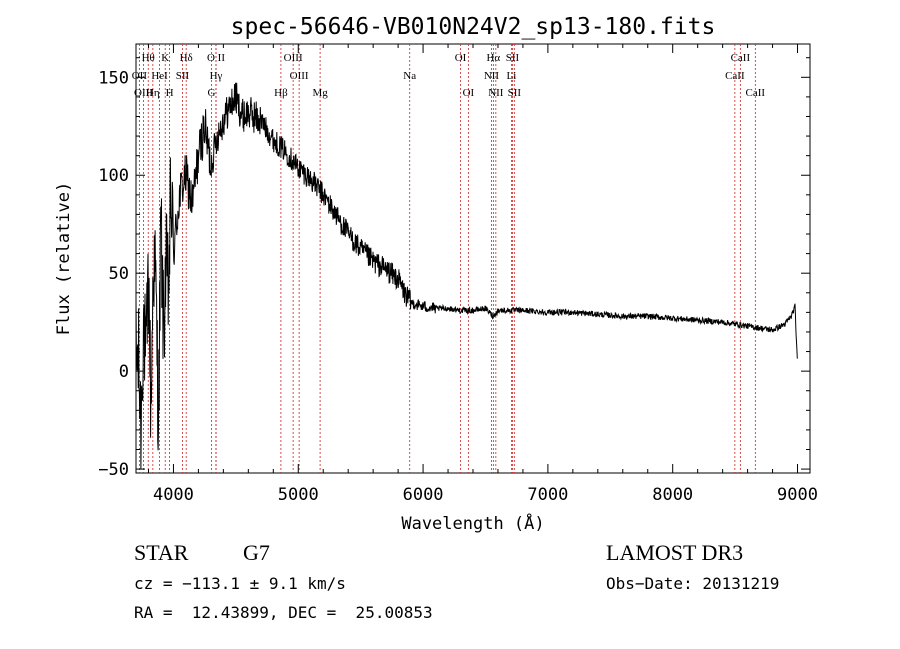  Describe the element at coordinates (283, 612) in the screenshot. I see `coordinates: RA = 12.43899, DEC = 25.00853` at that location.